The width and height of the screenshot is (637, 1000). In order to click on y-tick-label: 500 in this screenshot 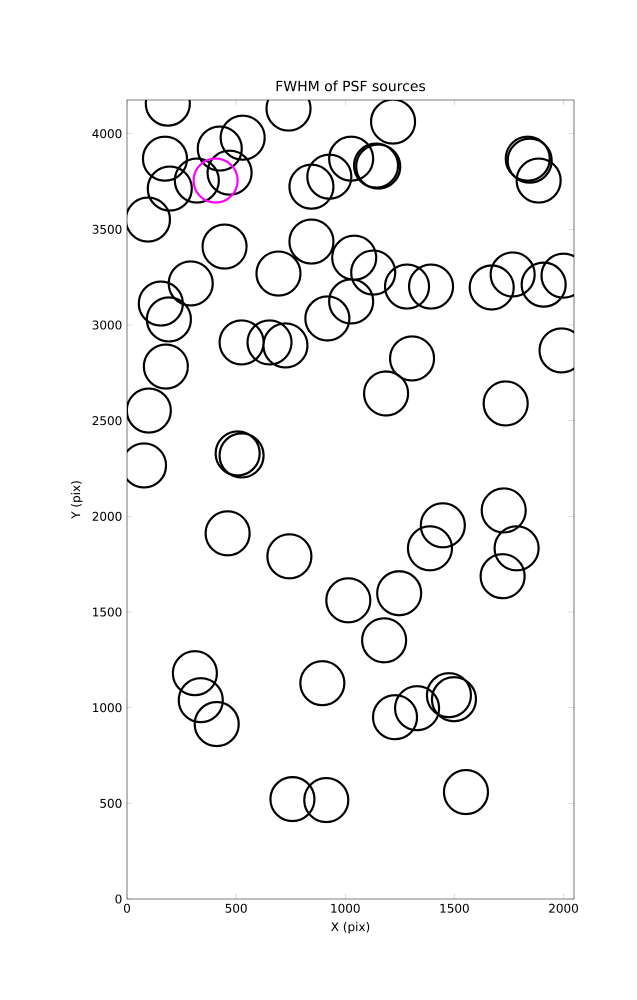, I will do `click(111, 803)`.